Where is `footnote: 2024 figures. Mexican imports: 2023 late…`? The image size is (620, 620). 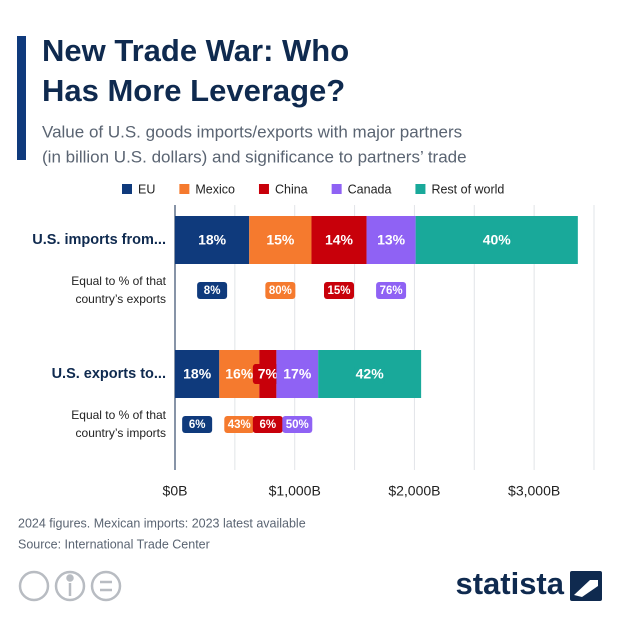
footnote: 2024 figures. Mexican imports: 2023 late… is located at coordinates (162, 523).